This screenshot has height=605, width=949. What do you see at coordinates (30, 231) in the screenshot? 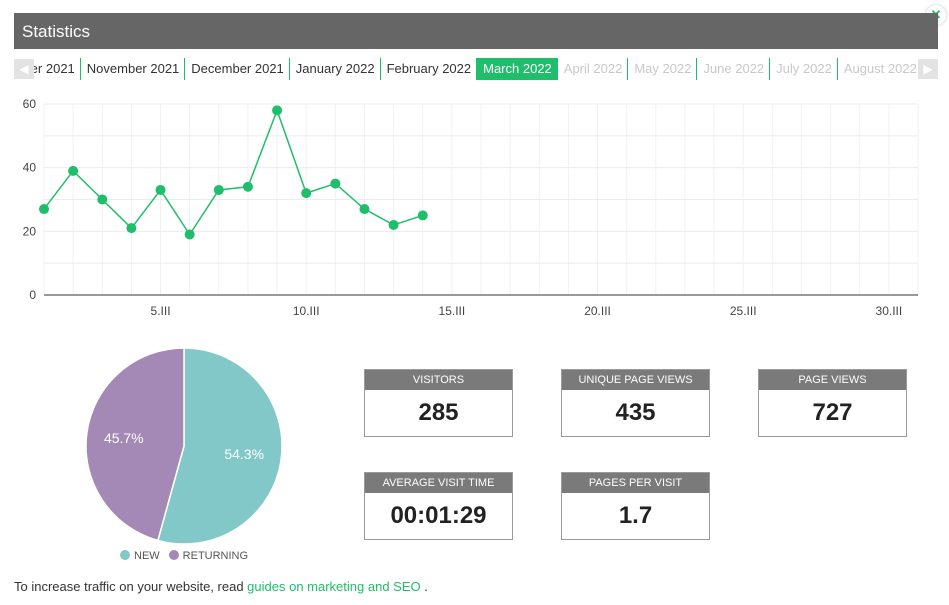
I see `y-tick-label: 20` at bounding box center [30, 231].